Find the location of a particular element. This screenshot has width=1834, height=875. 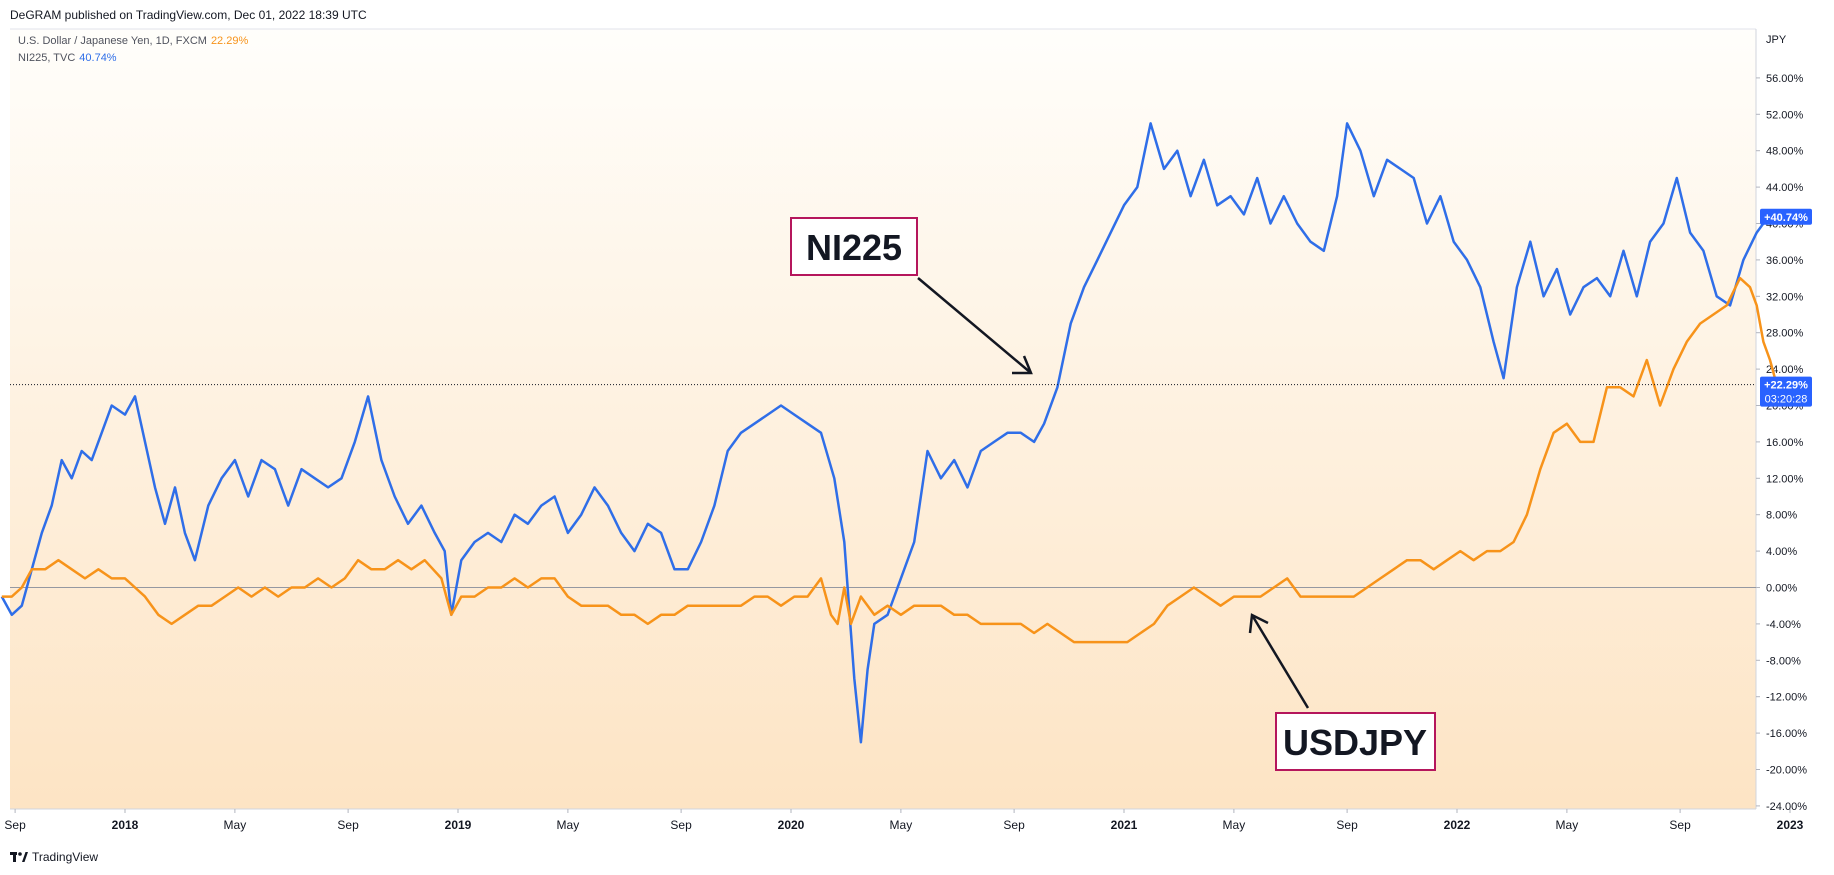

price-tick-label: 48.00% is located at coordinates (1785, 152).